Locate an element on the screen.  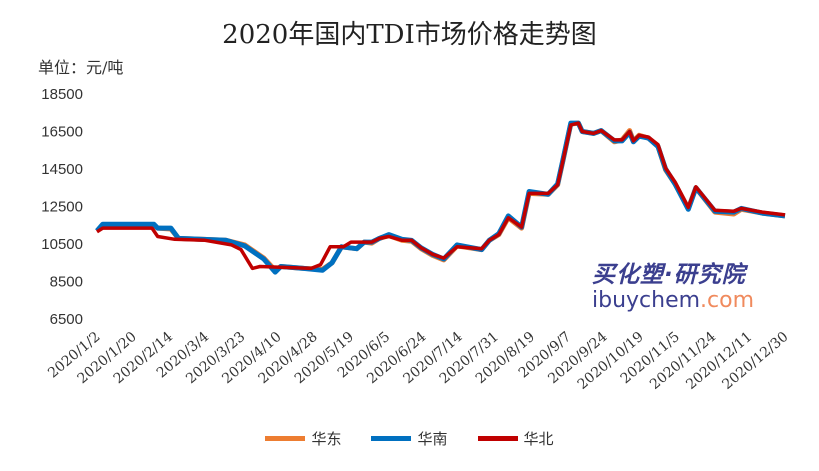
watermark-suffix: .com is located at coordinates (727, 300).